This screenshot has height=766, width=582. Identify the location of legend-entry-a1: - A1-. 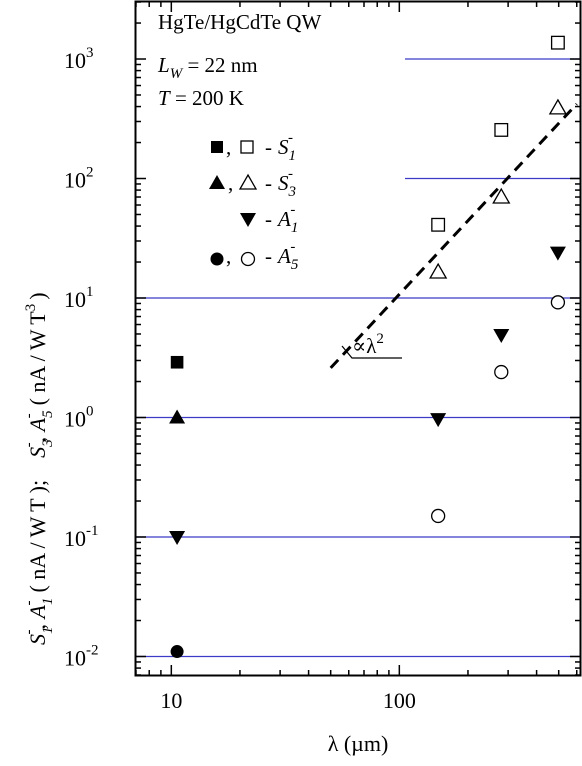
(269, 219).